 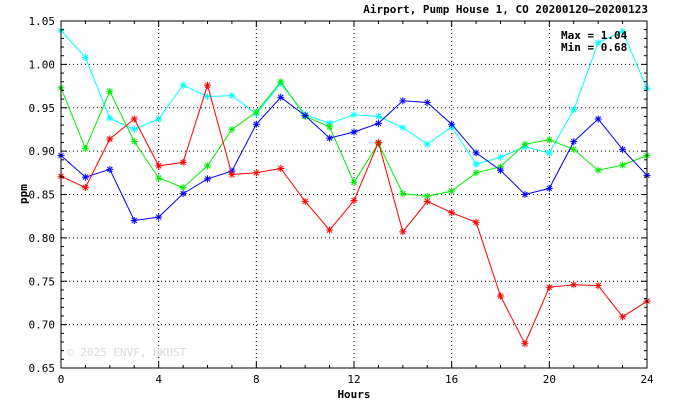 What do you see at coordinates (42, 151) in the screenshot?
I see `y-tick-label: 0.90` at bounding box center [42, 151].